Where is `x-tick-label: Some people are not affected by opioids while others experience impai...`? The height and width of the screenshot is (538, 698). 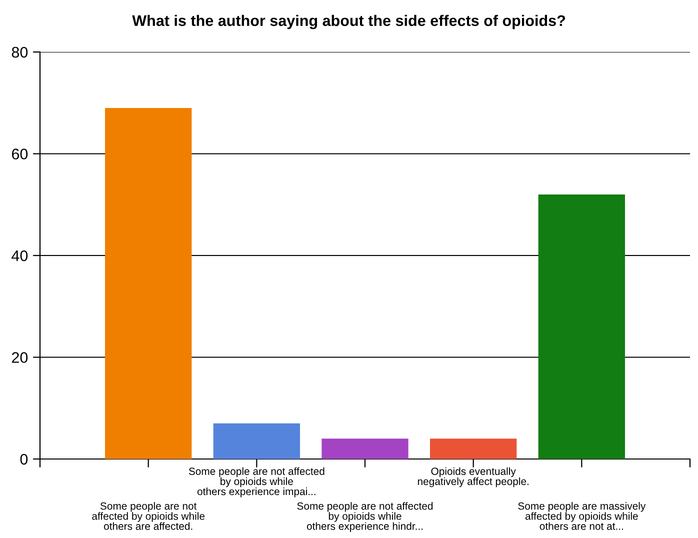
x-tick-label: Some people are not affected by opioids while others experience impai... is located at coordinates (256, 482).